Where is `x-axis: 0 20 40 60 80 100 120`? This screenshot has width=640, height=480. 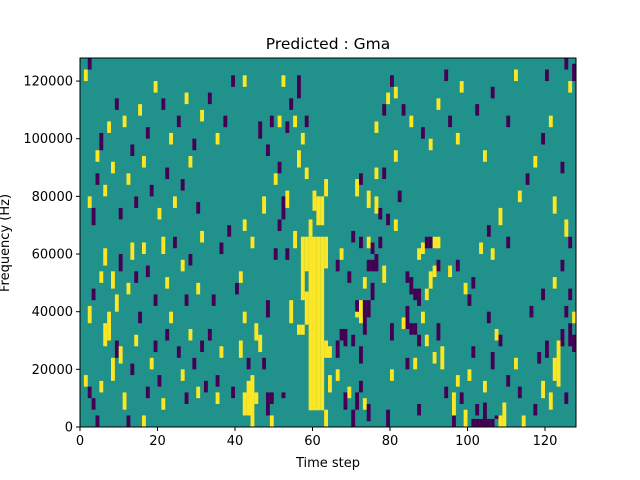 x-axis: 0 20 40 60 80 100 120 is located at coordinates (316, 438).